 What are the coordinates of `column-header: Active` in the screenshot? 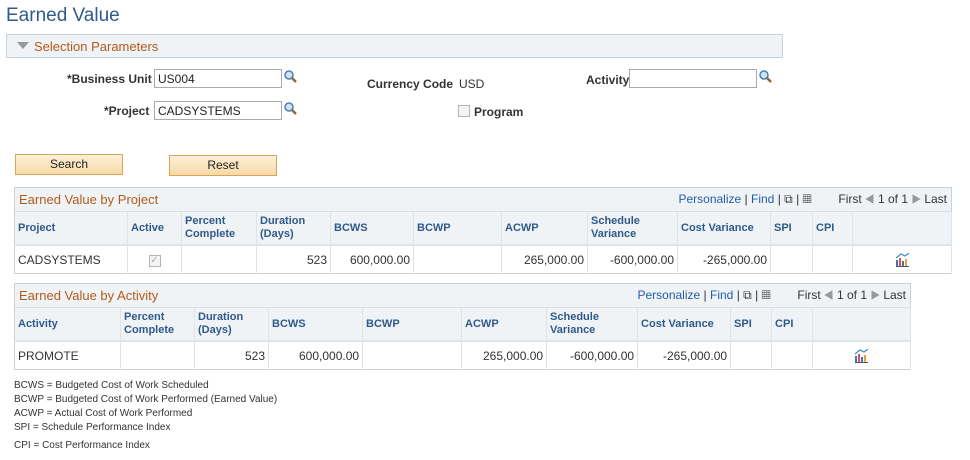 It's located at (154, 228).